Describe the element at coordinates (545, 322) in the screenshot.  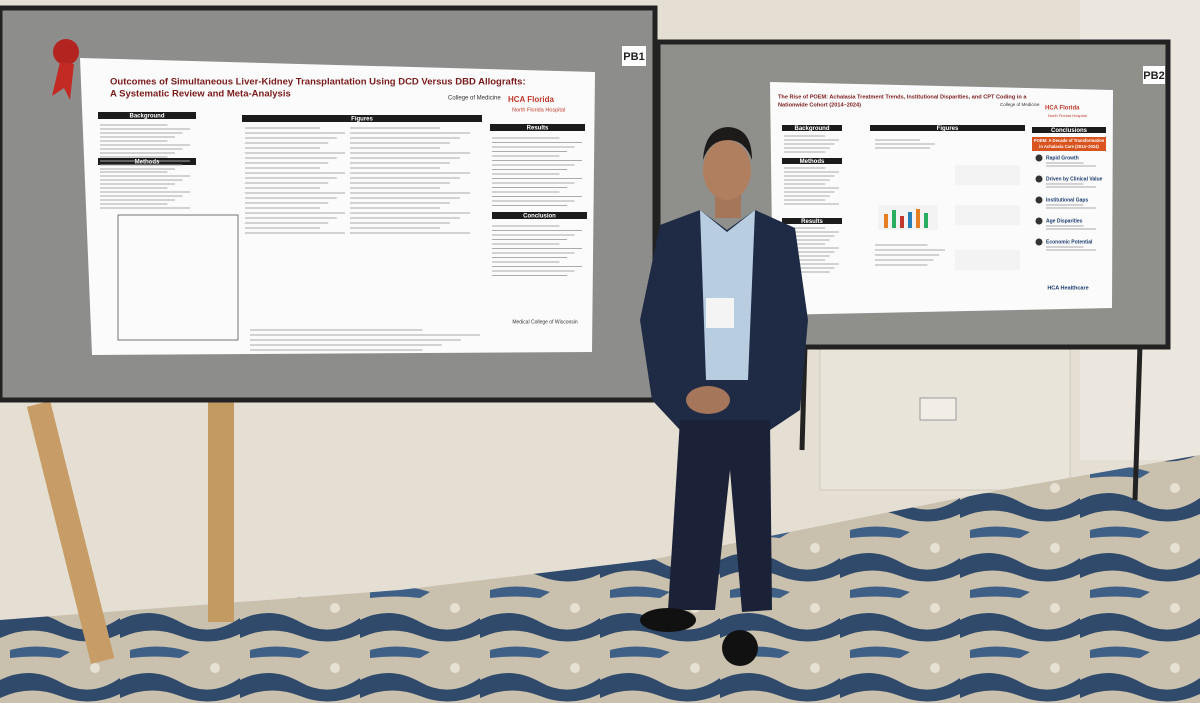
I see `logo: Medical College of Wisconsin` at that location.